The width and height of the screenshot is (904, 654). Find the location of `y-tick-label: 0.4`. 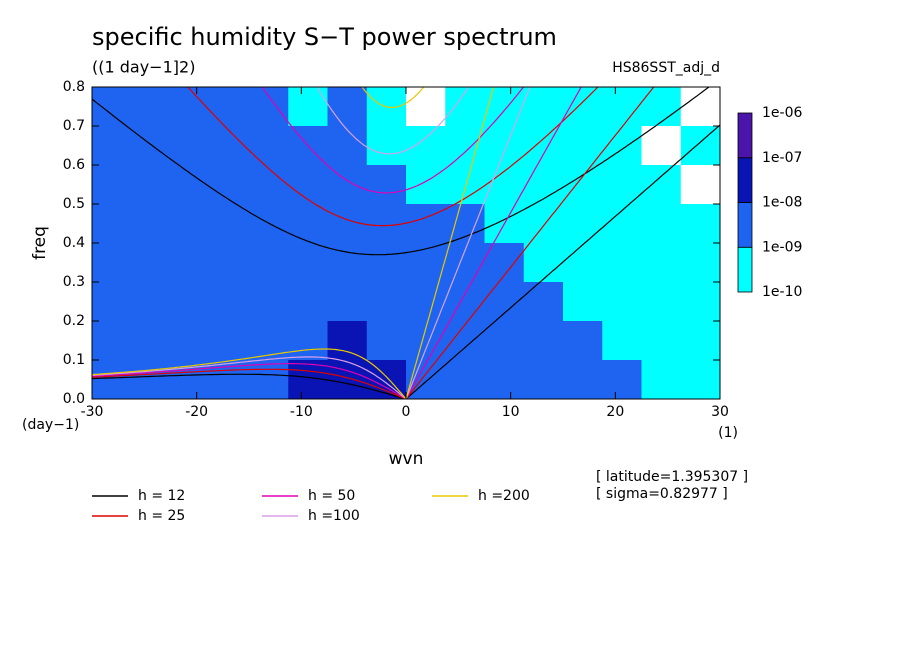

y-tick-label: 0.4 is located at coordinates (74, 243).